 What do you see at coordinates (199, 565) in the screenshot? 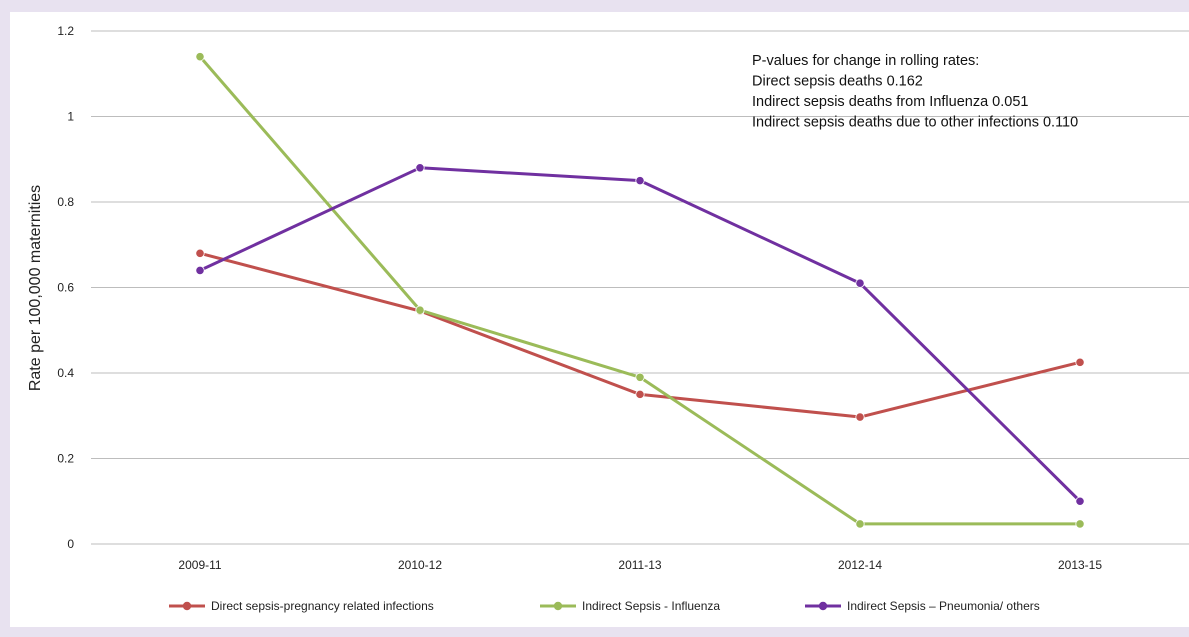
I see `x-tick-label: 2009-11` at bounding box center [199, 565].